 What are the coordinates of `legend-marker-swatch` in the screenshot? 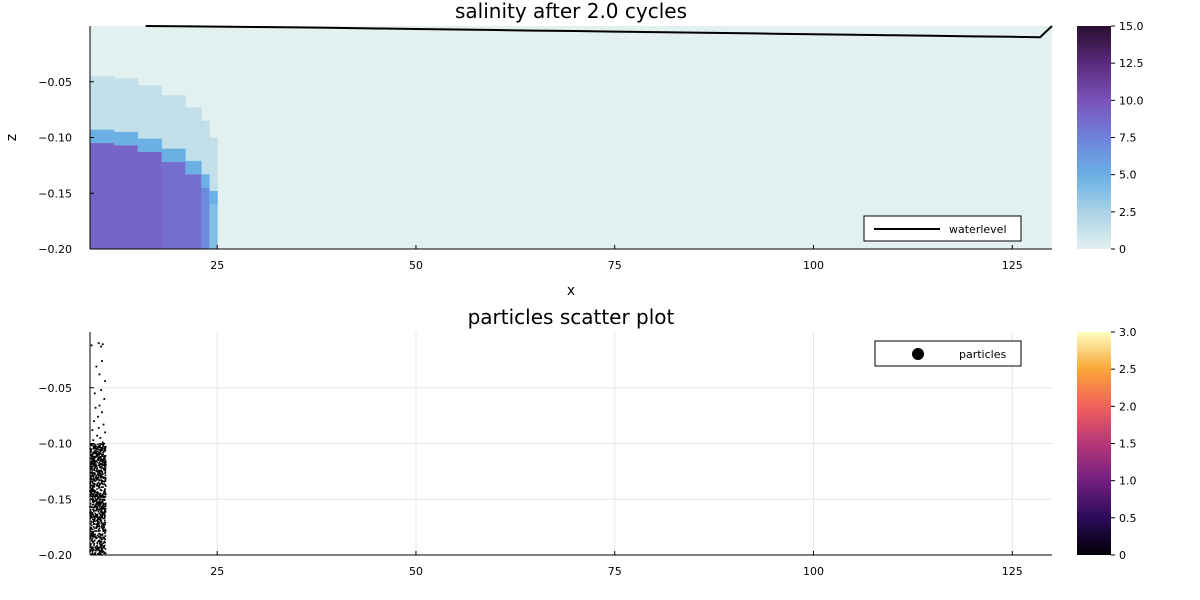 It's located at (918, 354).